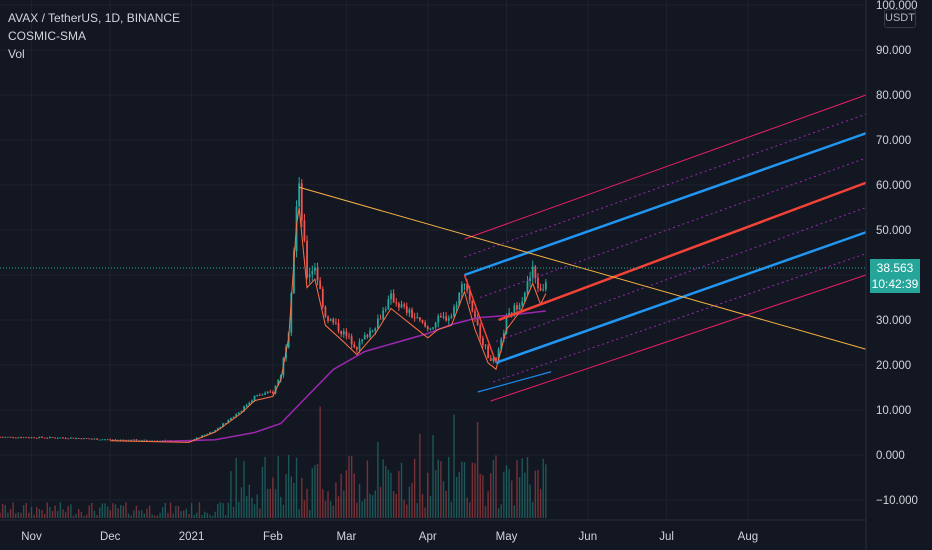  What do you see at coordinates (47, 36) in the screenshot?
I see `indicator-label: COSMIC-SMA` at bounding box center [47, 36].